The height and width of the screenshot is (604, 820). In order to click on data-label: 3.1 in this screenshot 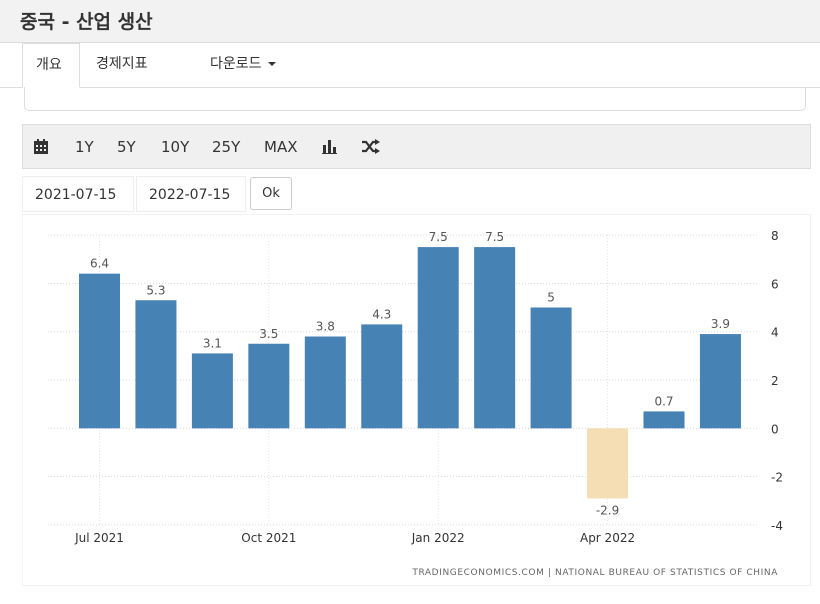, I will do `click(212, 343)`.